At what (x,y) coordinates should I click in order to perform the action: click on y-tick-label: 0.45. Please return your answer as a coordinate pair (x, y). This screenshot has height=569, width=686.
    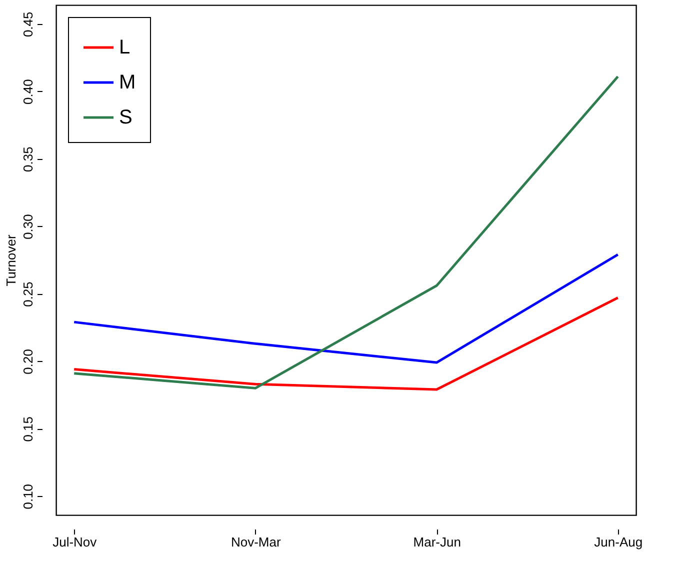
    Looking at the image, I should click on (28, 25).